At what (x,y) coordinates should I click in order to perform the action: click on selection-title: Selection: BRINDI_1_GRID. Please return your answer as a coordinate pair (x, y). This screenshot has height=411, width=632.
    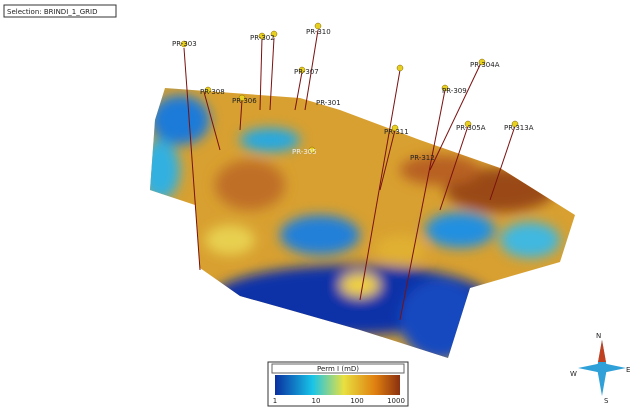
    Looking at the image, I should click on (52, 12).